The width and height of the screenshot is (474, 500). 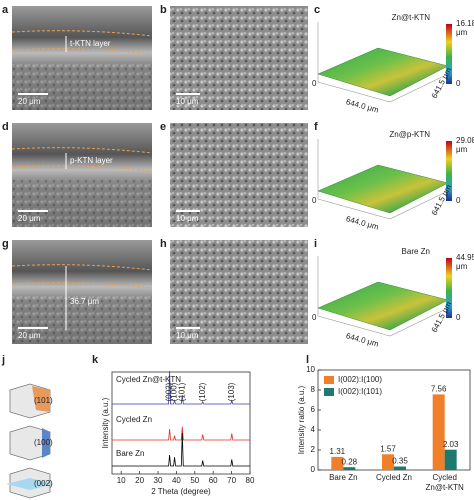 I want to click on x-tick-label-cont: Zn@t-KTN, so click(x=444, y=487).